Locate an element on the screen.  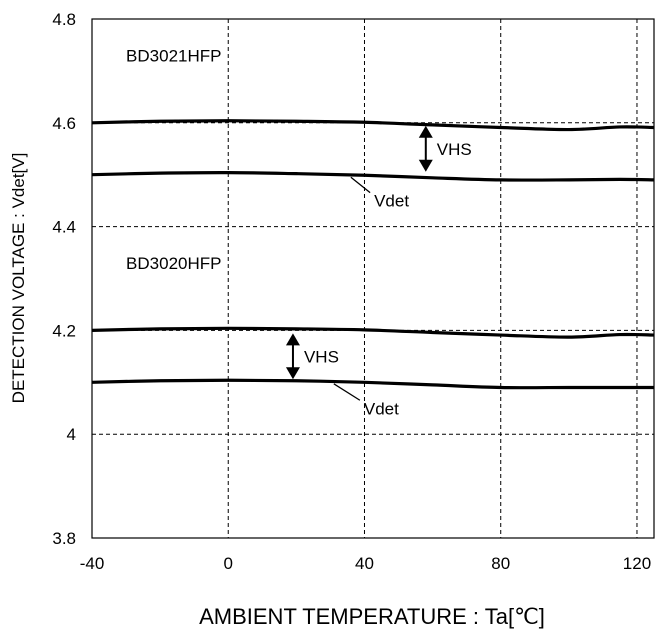
x-tick-label: 80 is located at coordinates (500, 563).